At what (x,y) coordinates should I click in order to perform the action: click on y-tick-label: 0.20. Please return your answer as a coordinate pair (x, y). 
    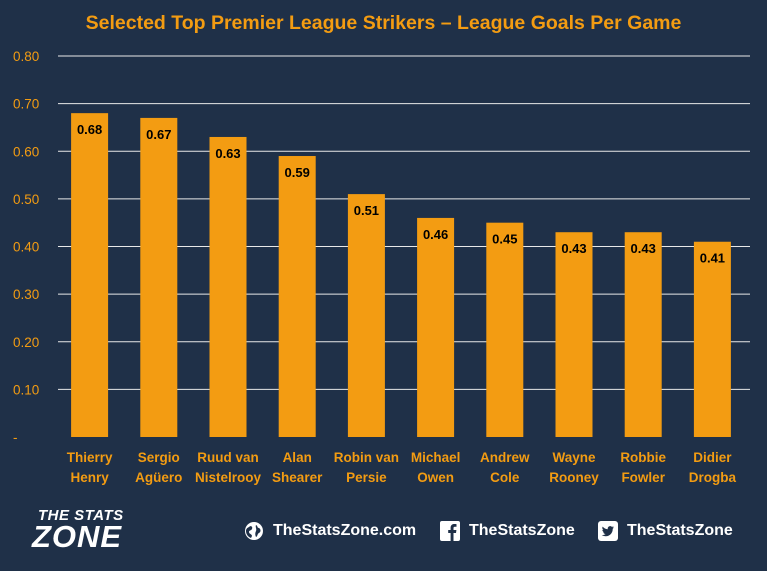
    Looking at the image, I should click on (26, 342).